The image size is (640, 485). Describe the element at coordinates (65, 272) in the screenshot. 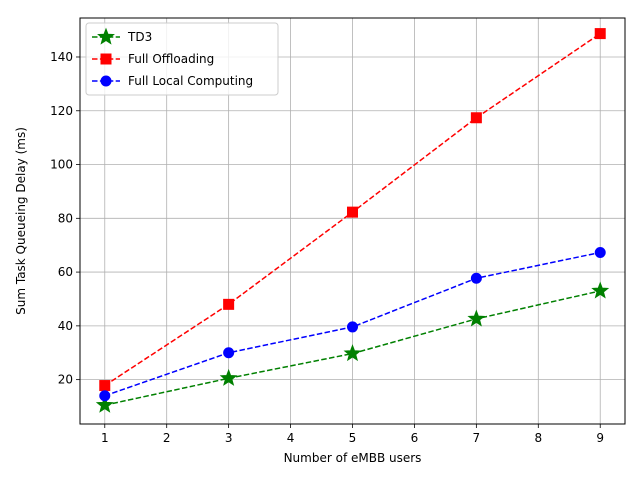

I see `y-tick-label: 60` at that location.